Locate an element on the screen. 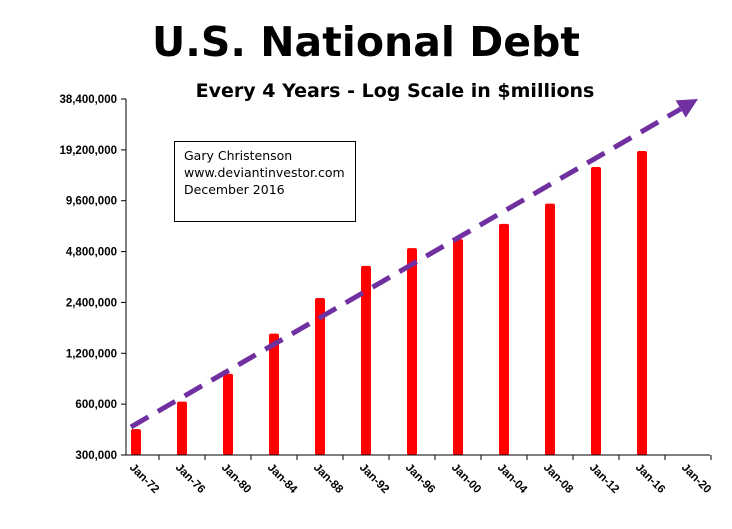  attribution-website: www.deviantinvestor.com is located at coordinates (264, 172).